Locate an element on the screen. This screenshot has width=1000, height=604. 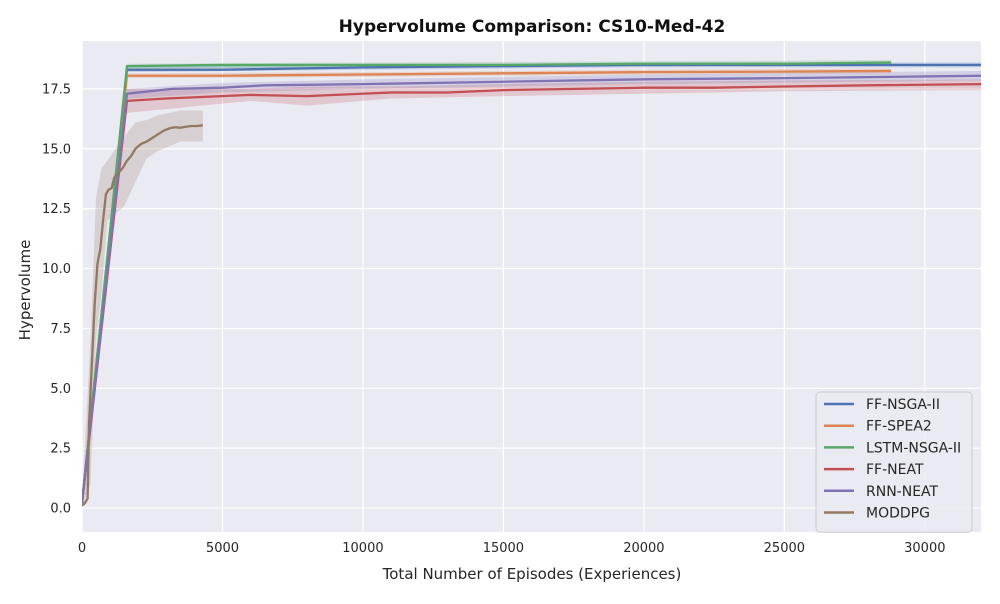
y-tick-label: 15.0 is located at coordinates (56, 149).